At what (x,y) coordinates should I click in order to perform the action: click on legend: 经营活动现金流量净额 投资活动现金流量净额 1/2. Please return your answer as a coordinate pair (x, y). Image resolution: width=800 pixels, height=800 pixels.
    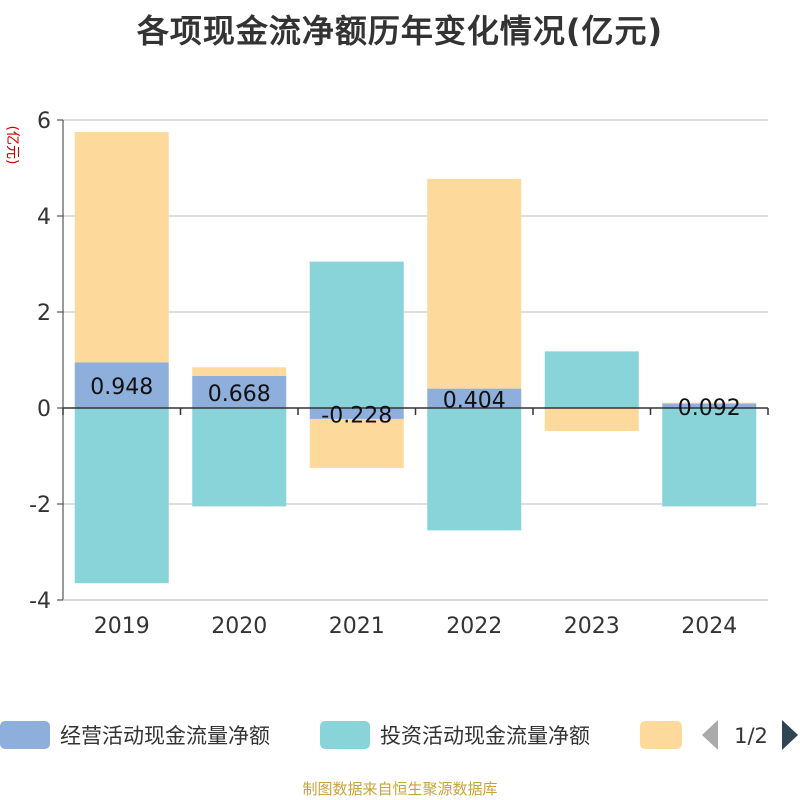
    Looking at the image, I should click on (399, 735).